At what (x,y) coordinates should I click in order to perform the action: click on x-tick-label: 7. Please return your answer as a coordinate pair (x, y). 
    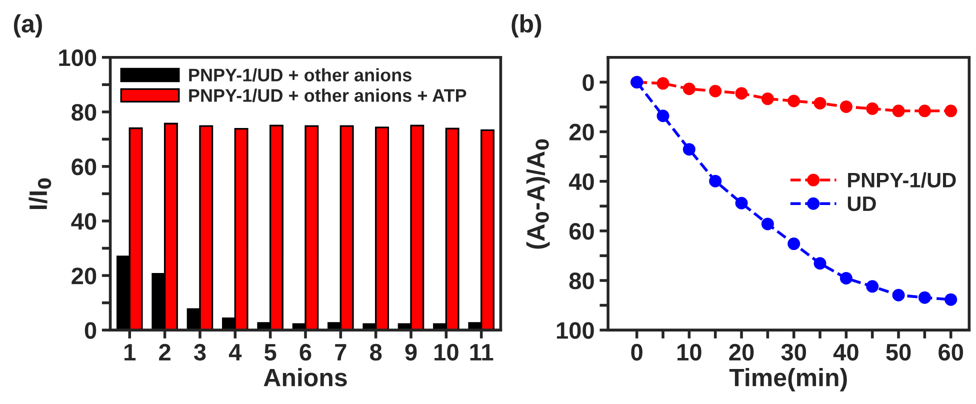
    Looking at the image, I should click on (340, 352).